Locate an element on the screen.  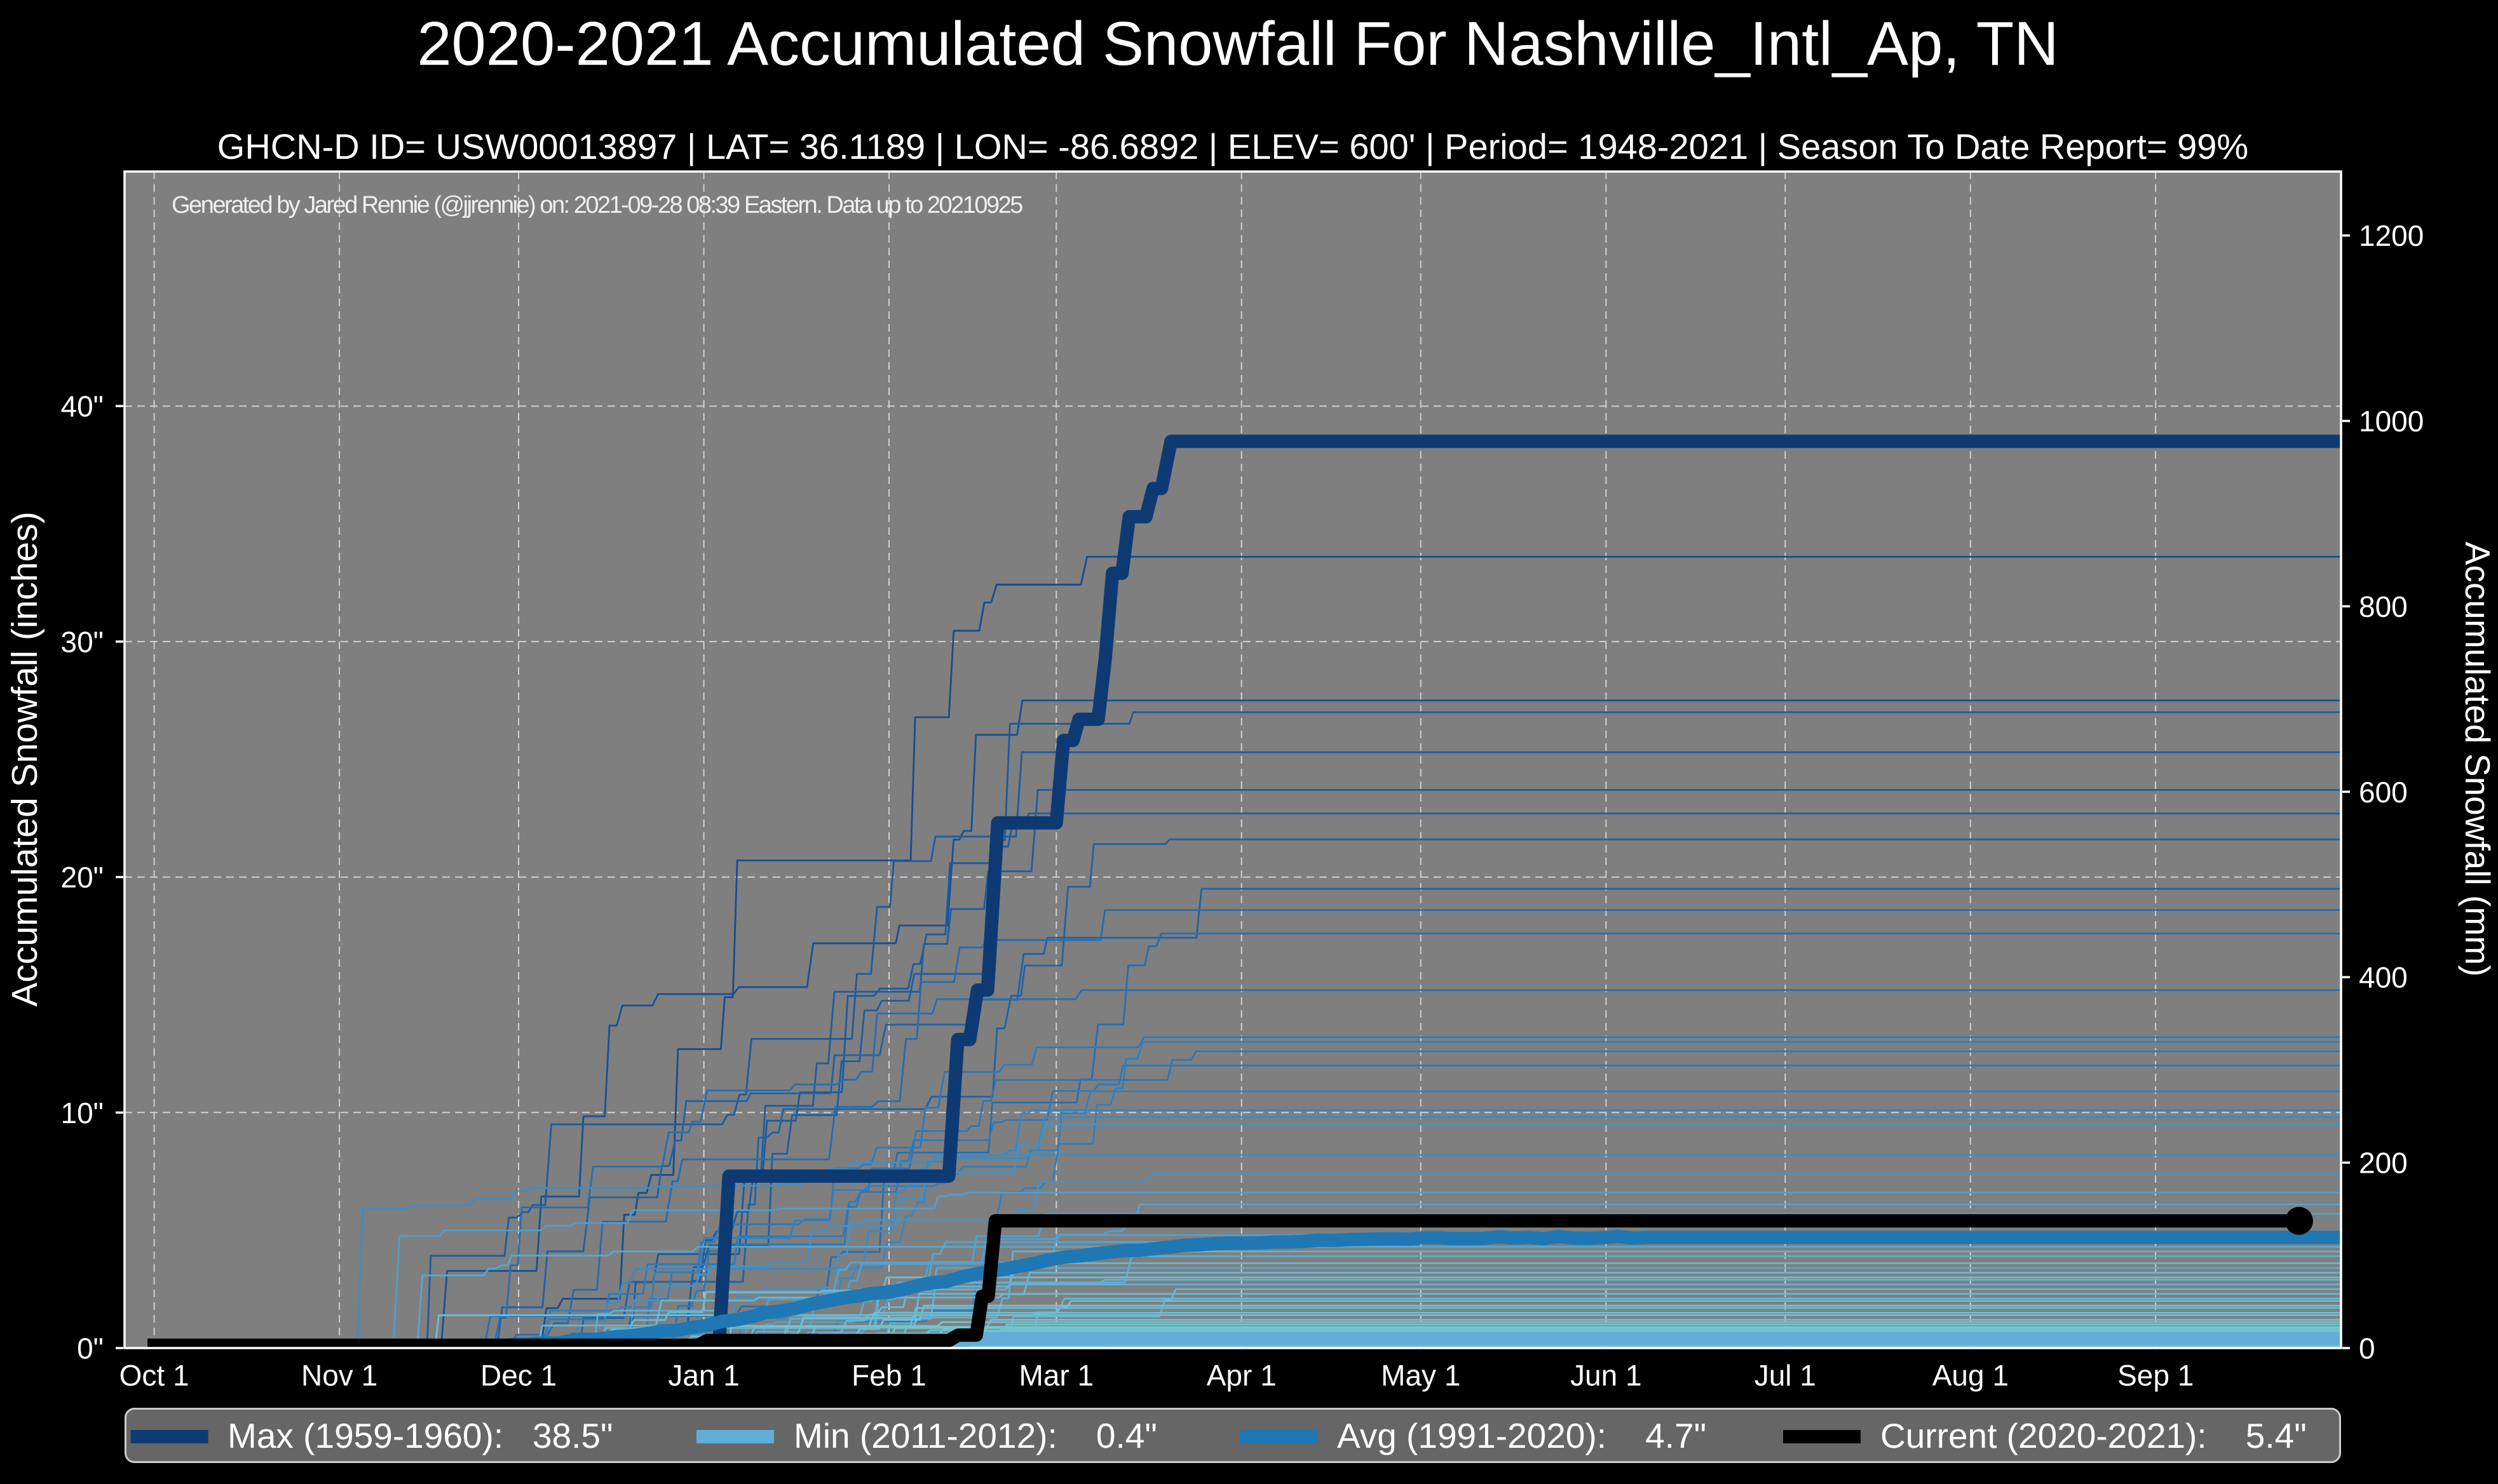
svg-text: Avg (1991-2020): 4.7" is located at coordinates (1521, 1435).